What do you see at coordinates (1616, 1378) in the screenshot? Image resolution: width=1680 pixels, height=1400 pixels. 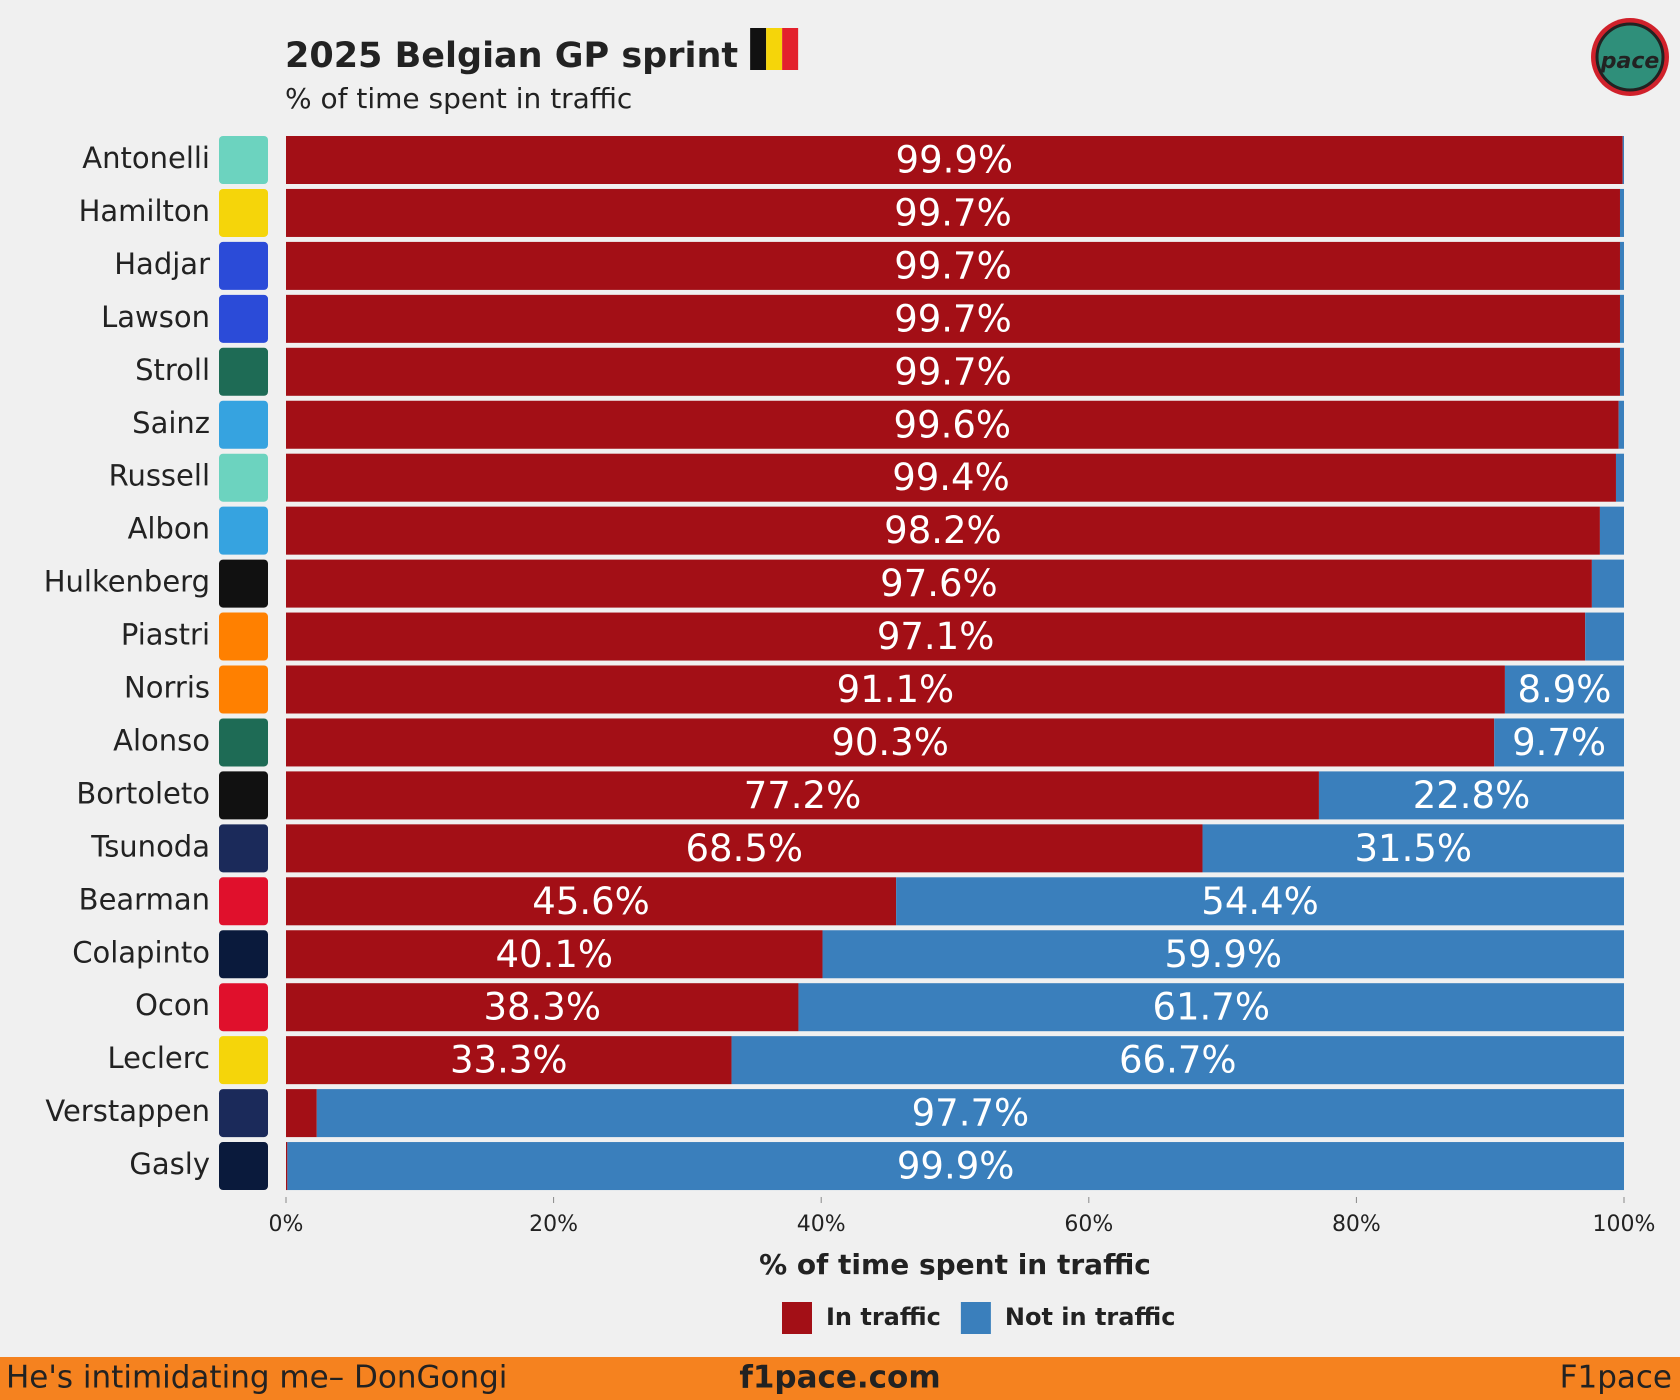 I see `footer-right: F1pace` at bounding box center [1616, 1378].